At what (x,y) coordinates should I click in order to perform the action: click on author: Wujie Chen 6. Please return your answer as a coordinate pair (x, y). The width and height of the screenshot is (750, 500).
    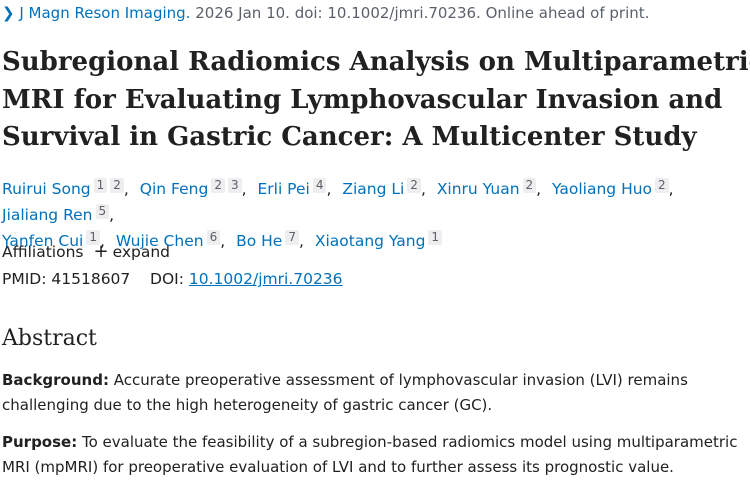
    Looking at the image, I should click on (173, 240).